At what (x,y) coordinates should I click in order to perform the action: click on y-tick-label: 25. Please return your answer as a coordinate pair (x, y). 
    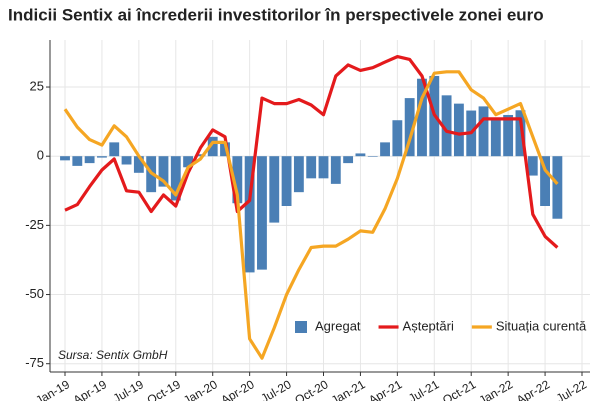
    Looking at the image, I should click on (37, 85).